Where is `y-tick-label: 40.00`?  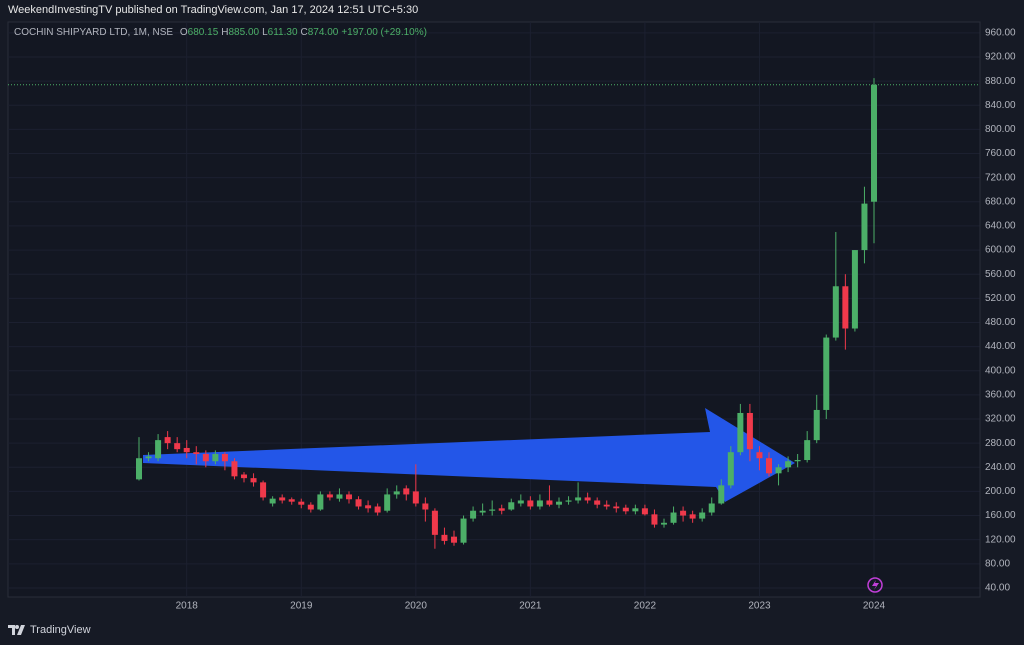 y-tick-label: 40.00 is located at coordinates (997, 588).